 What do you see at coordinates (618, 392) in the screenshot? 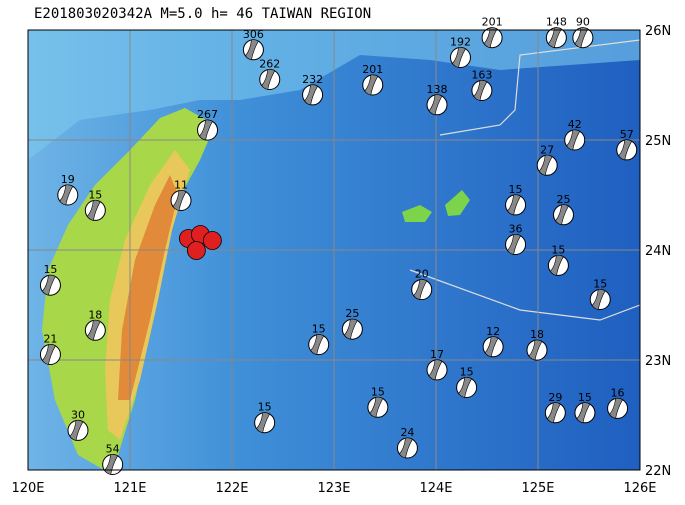
I see `depth-label: 16` at bounding box center [618, 392].